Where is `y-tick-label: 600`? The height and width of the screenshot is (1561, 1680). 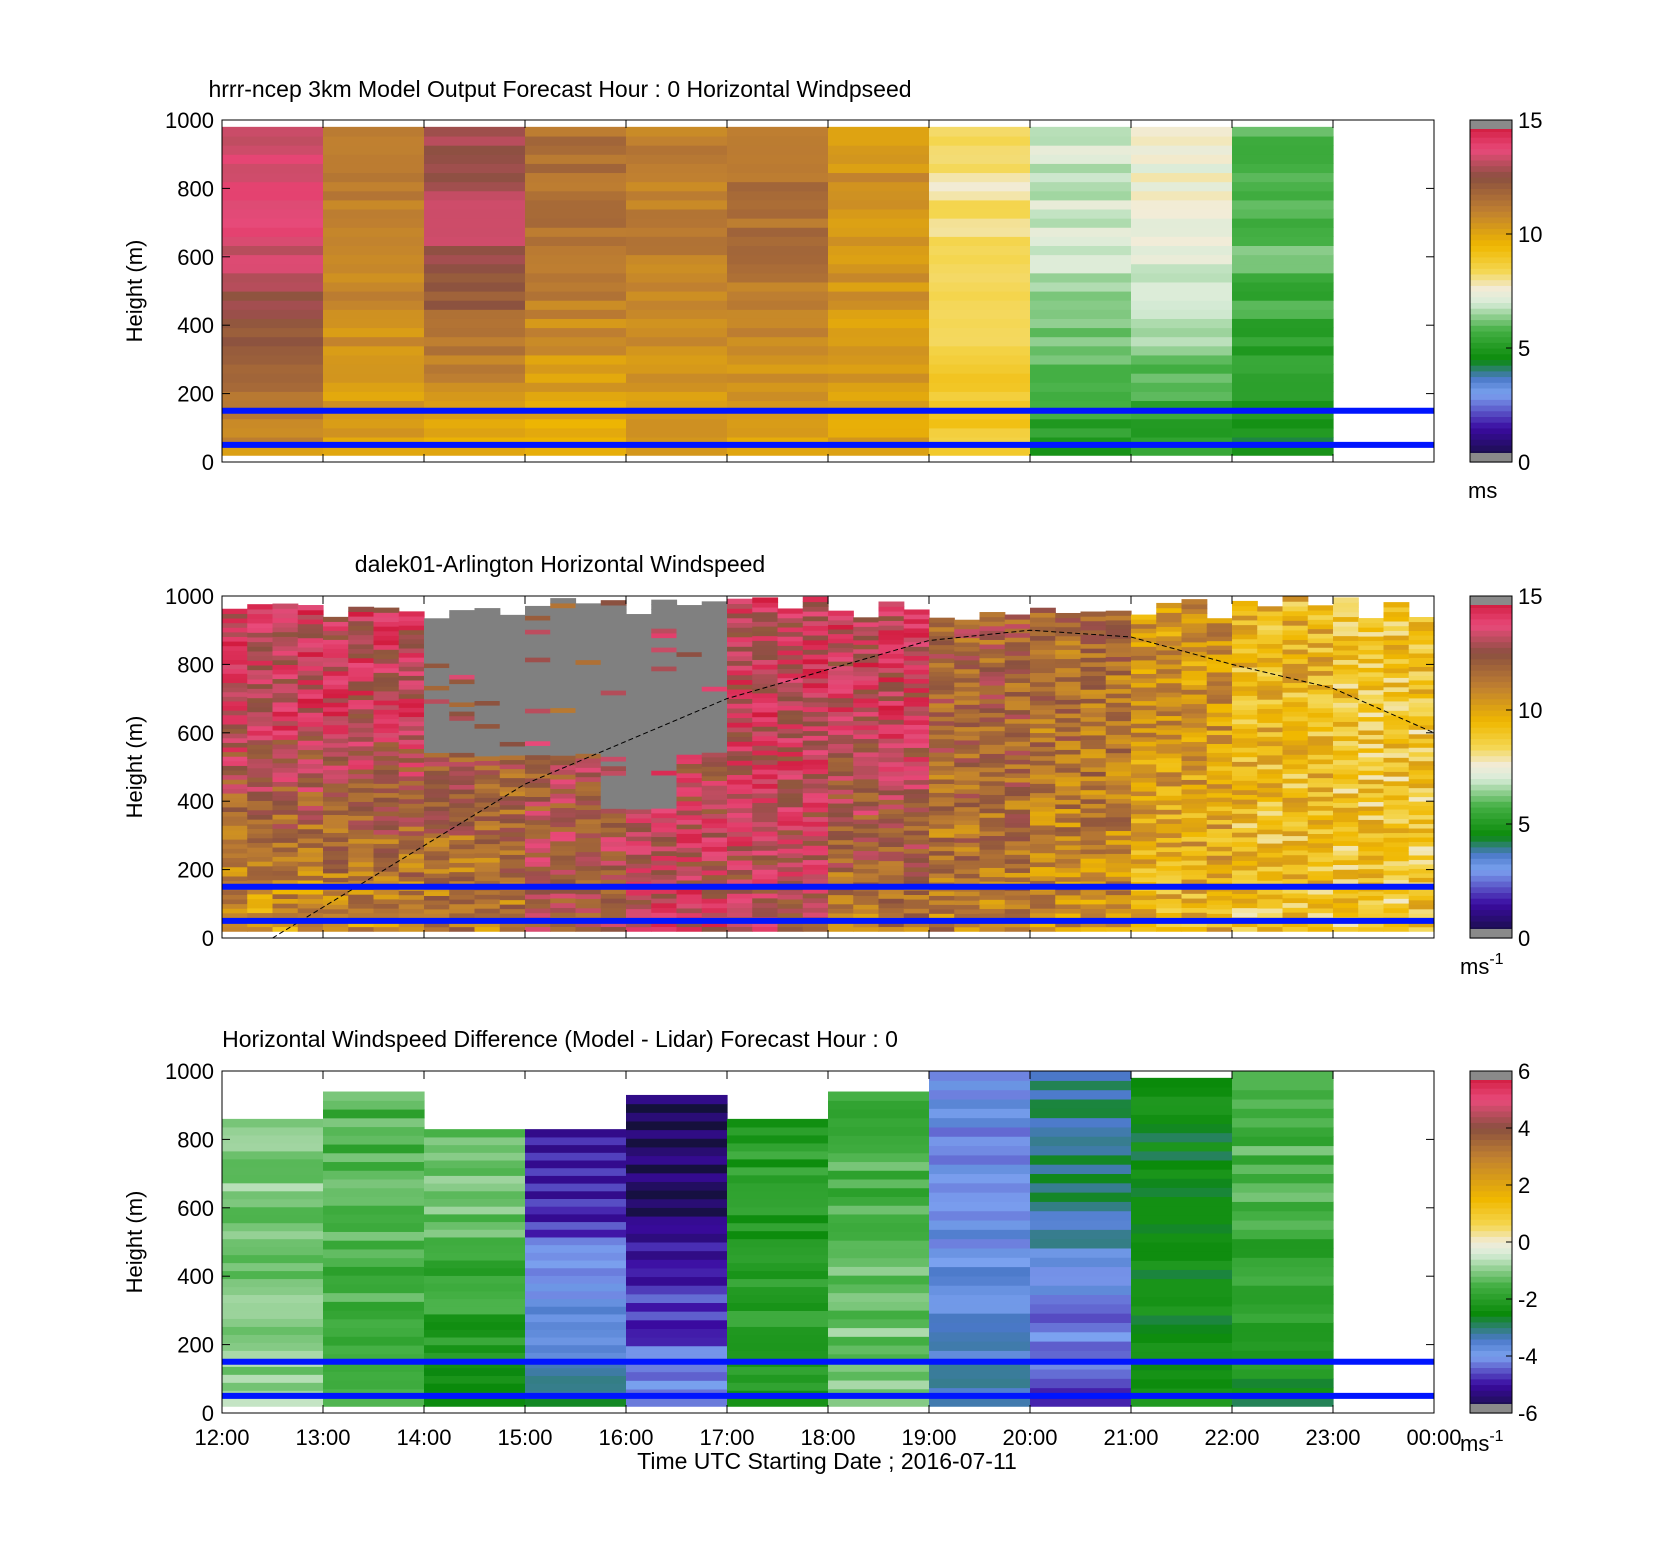
y-tick-label: 600 is located at coordinates (195, 733).